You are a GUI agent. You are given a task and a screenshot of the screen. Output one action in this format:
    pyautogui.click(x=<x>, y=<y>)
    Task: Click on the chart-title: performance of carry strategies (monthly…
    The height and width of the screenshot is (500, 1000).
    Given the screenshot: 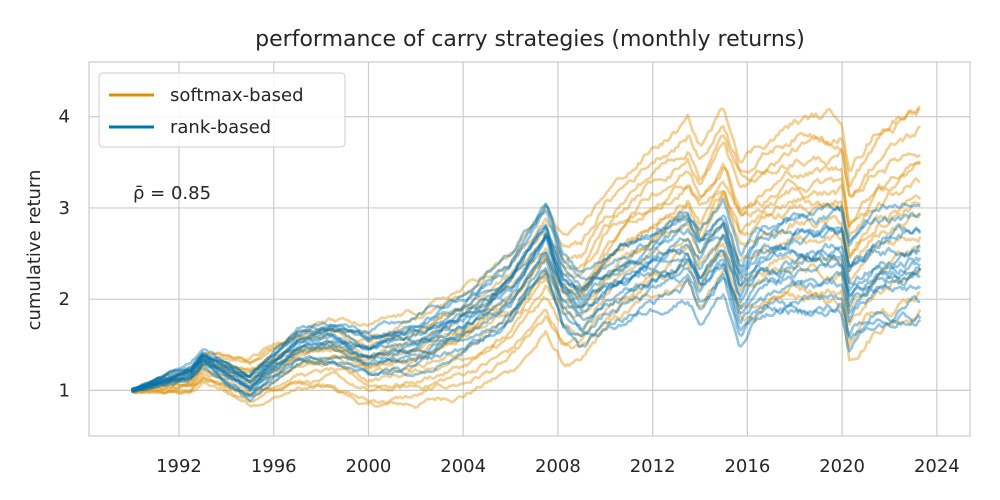 What is the action you would take?
    pyautogui.click(x=530, y=39)
    